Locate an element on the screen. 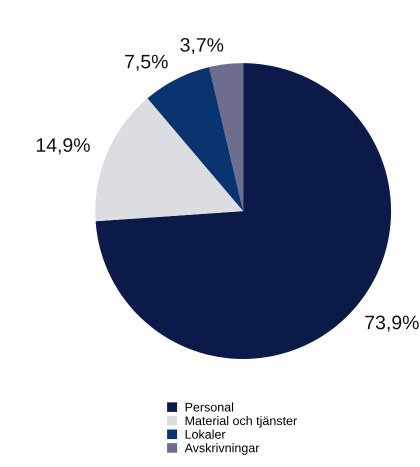  legend-label: Personal is located at coordinates (210, 407).